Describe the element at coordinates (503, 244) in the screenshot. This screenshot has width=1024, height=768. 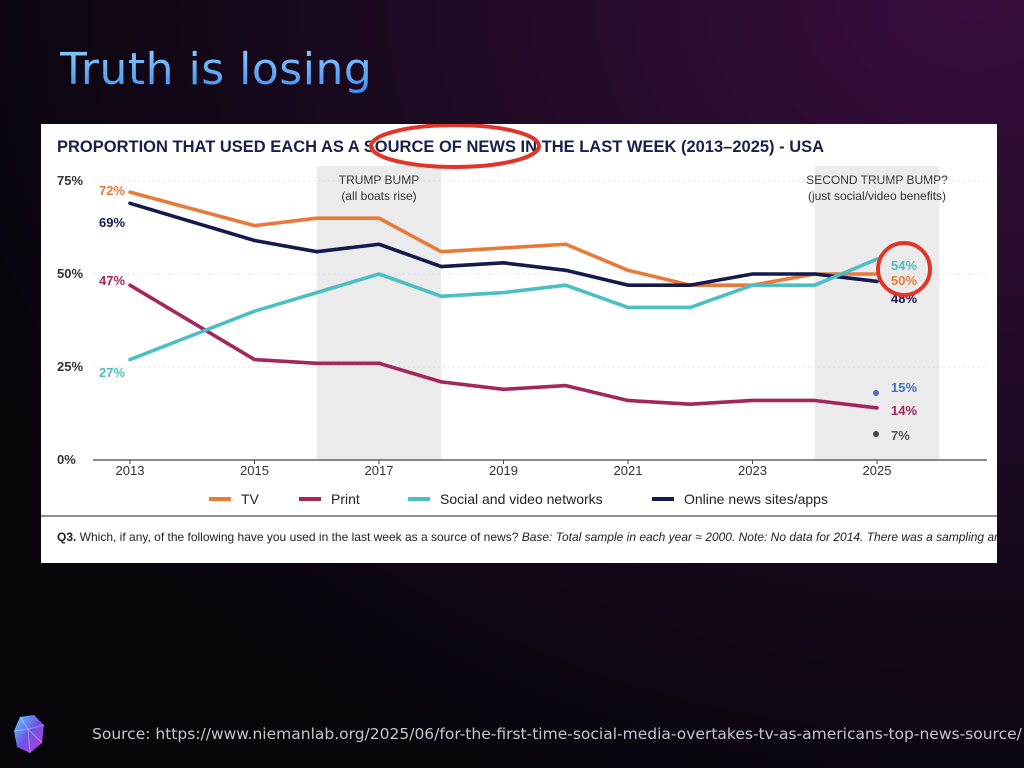
I see `line-online` at that location.